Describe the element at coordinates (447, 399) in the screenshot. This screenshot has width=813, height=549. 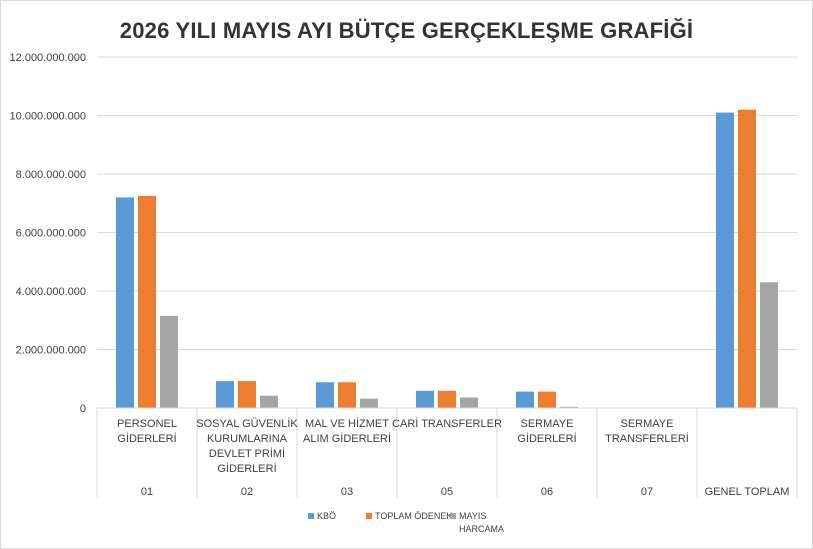
I see `bar-toplam-ödenek-05` at that location.